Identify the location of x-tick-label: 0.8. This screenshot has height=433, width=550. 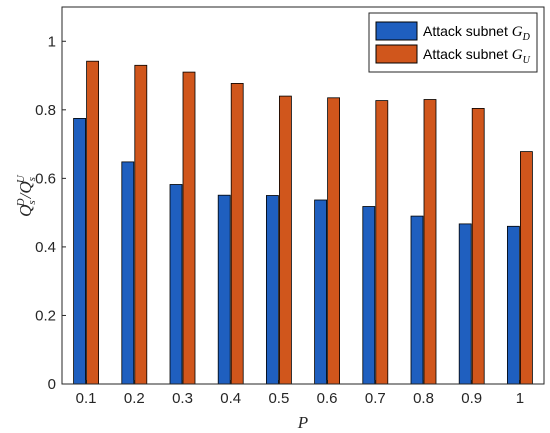
(423, 398).